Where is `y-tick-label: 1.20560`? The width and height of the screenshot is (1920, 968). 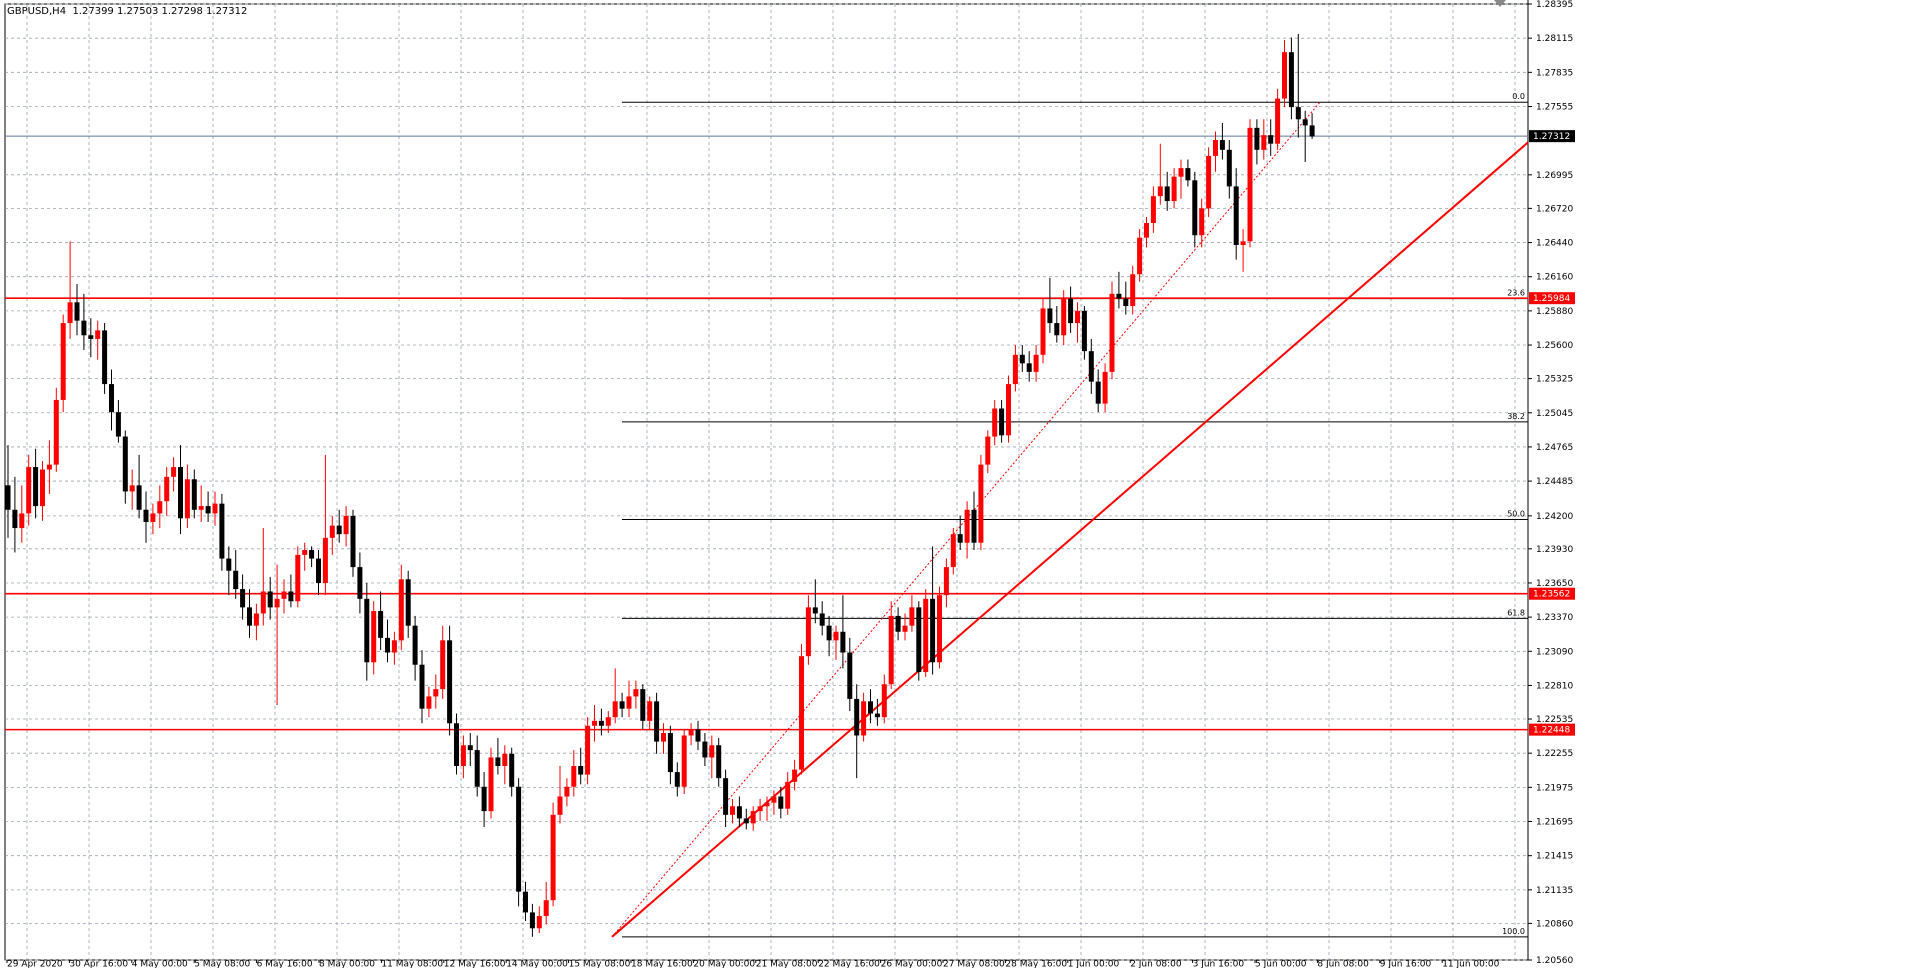
y-tick-label: 1.20560 is located at coordinates (1554, 961).